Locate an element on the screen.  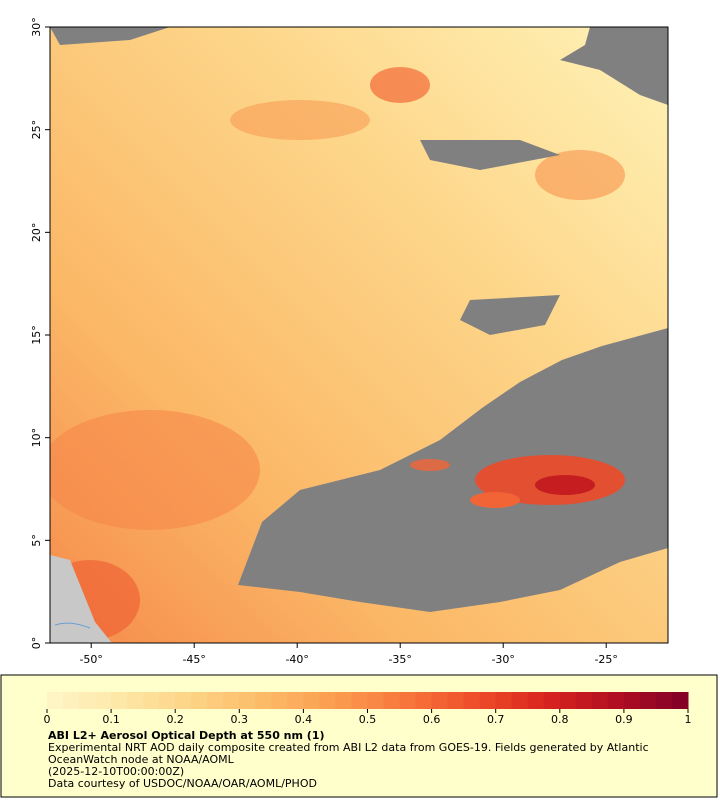
colorbar-tick-label: 0.3 is located at coordinates (240, 719).